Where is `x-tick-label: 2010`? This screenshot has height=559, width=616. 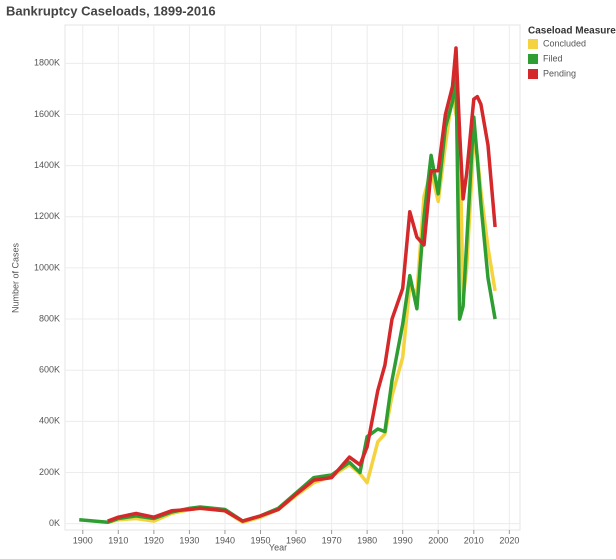
x-tick-label: 2010 is located at coordinates (474, 540).